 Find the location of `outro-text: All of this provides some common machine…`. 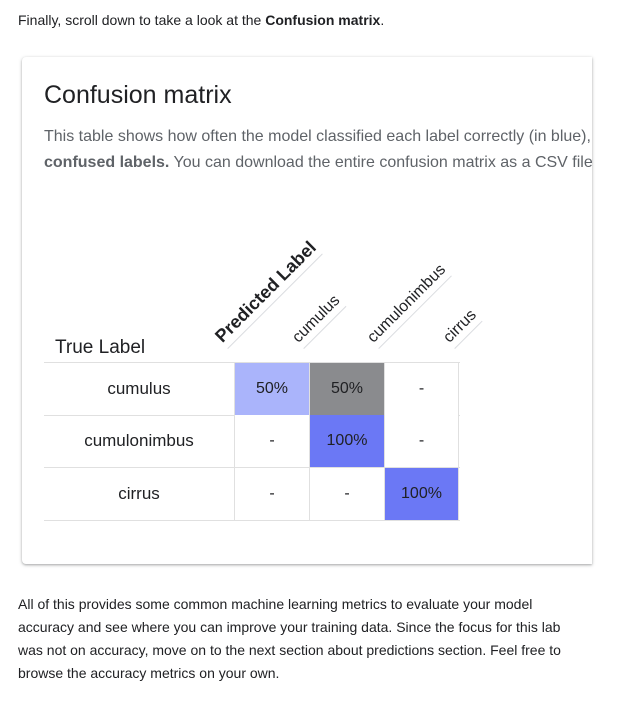

outro-text: All of this provides some common machine… is located at coordinates (289, 638).